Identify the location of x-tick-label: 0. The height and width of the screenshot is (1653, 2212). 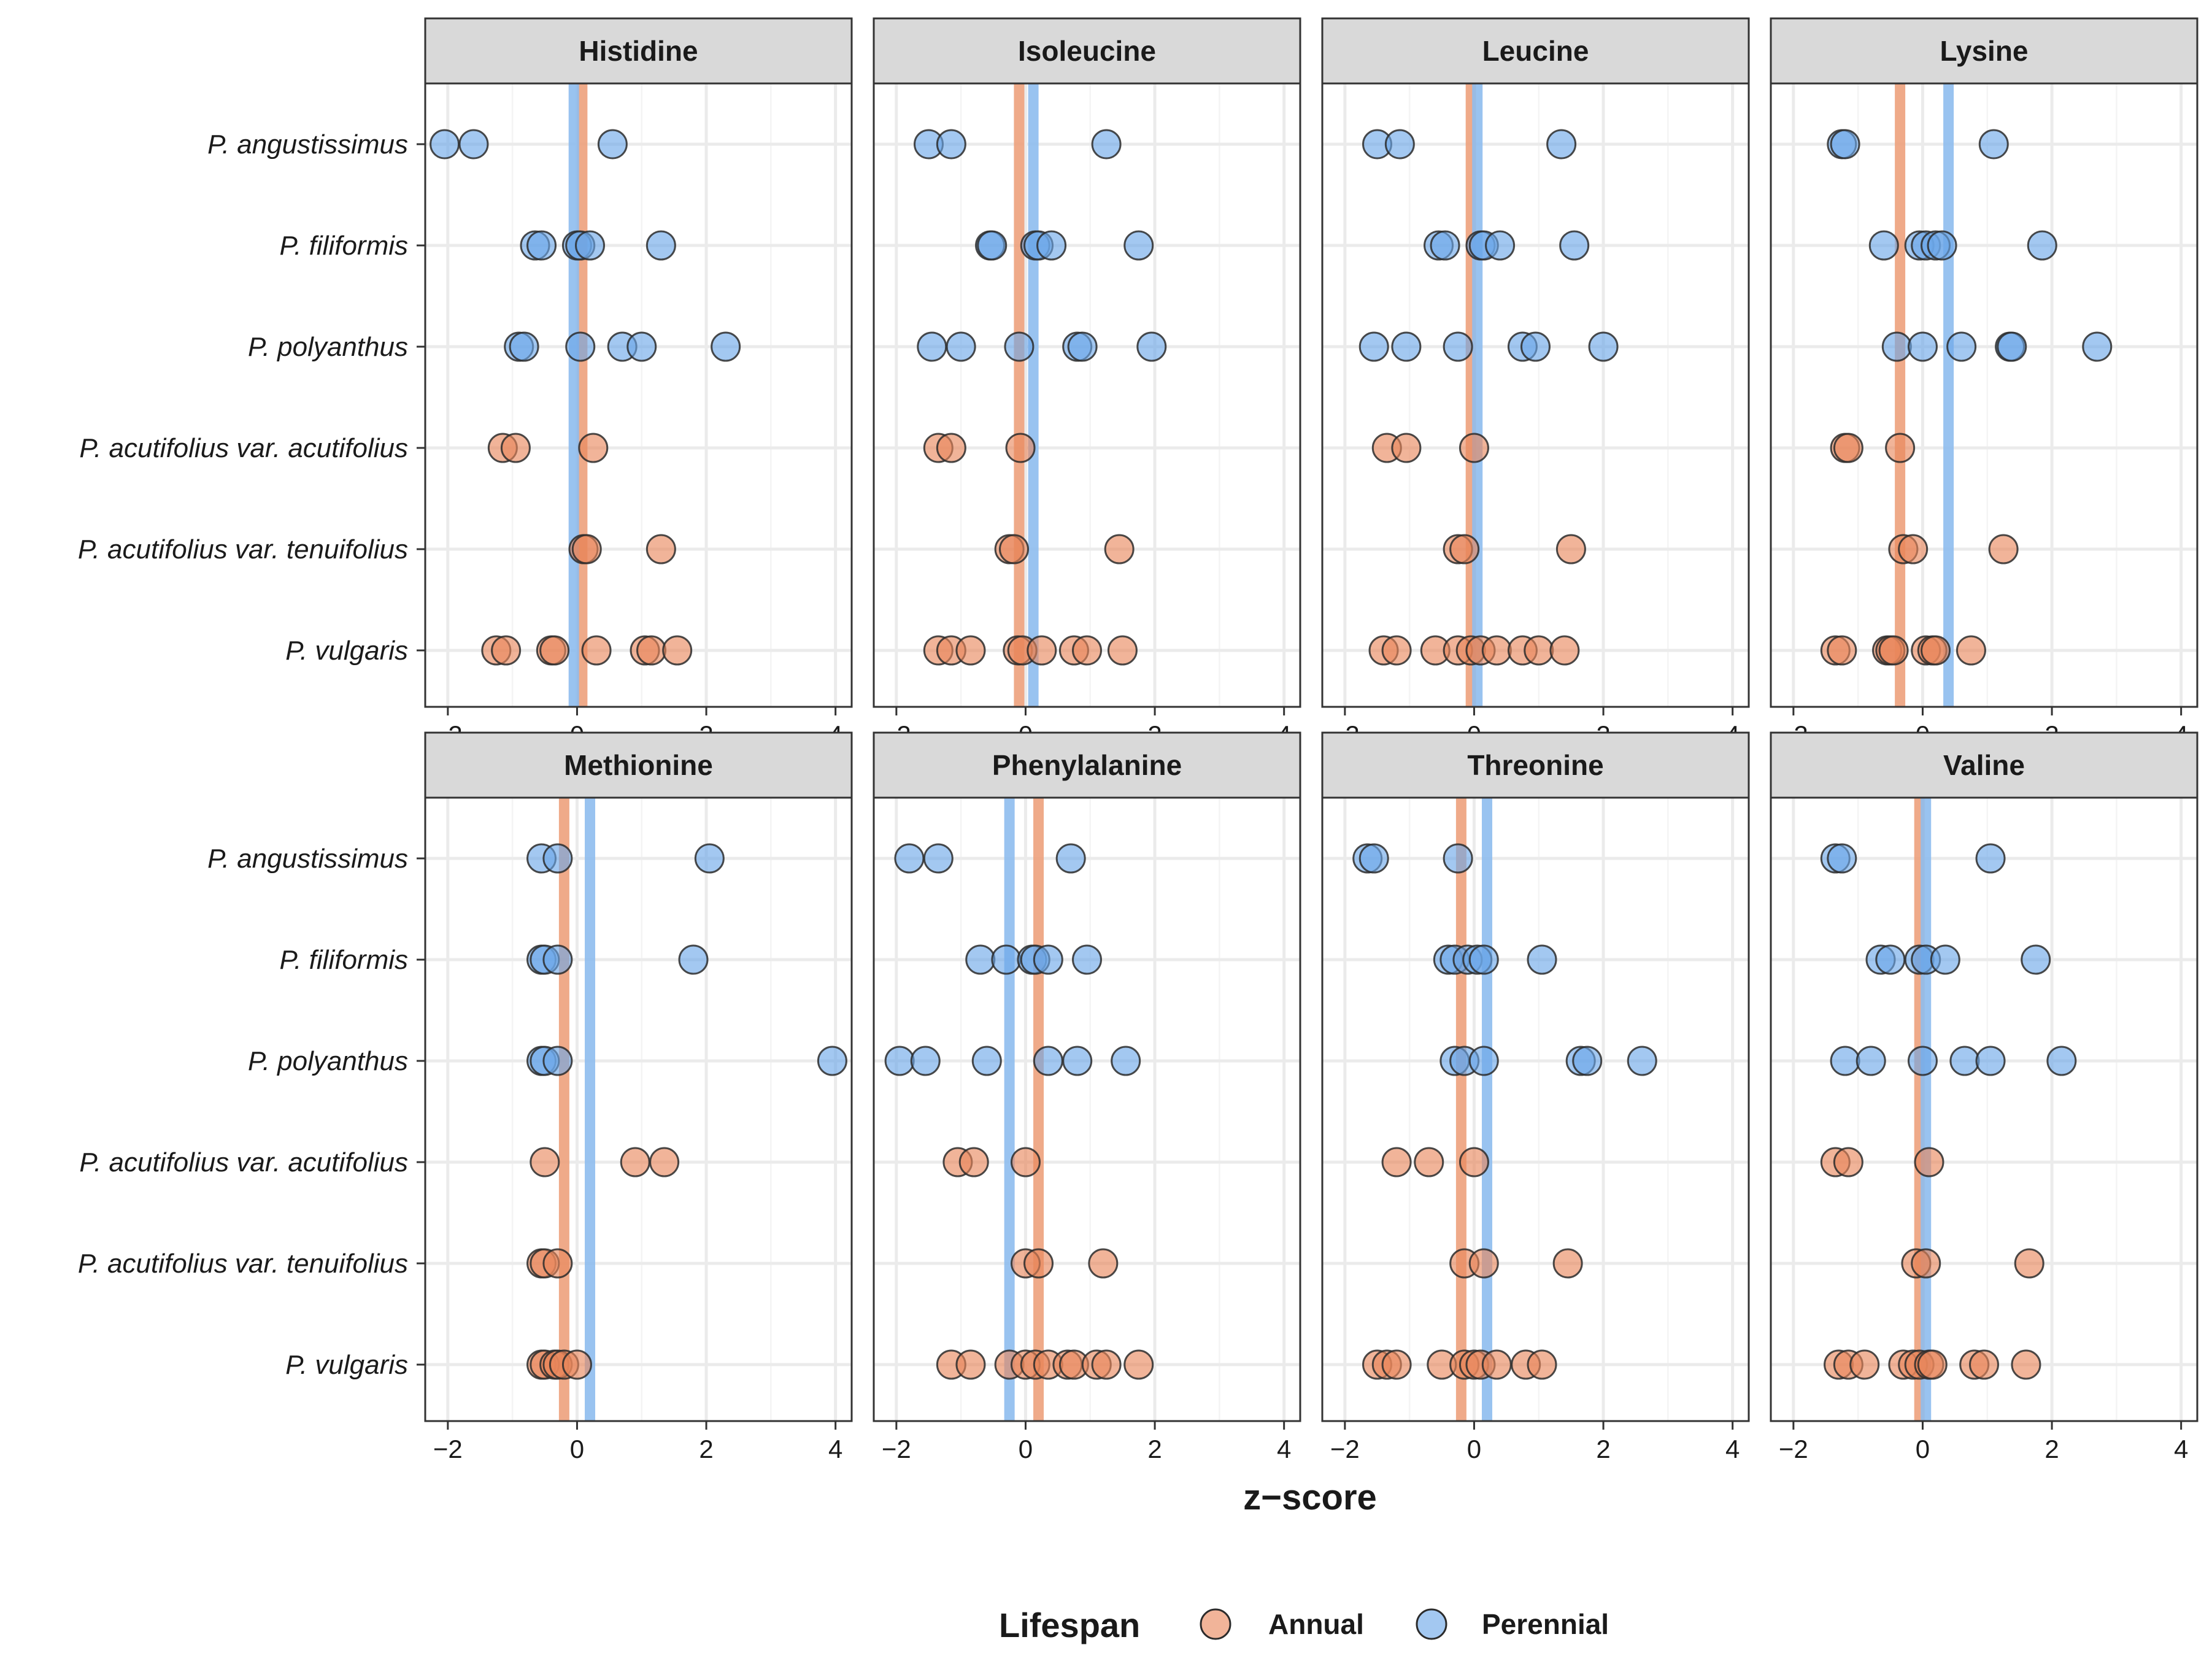
(1026, 1449).